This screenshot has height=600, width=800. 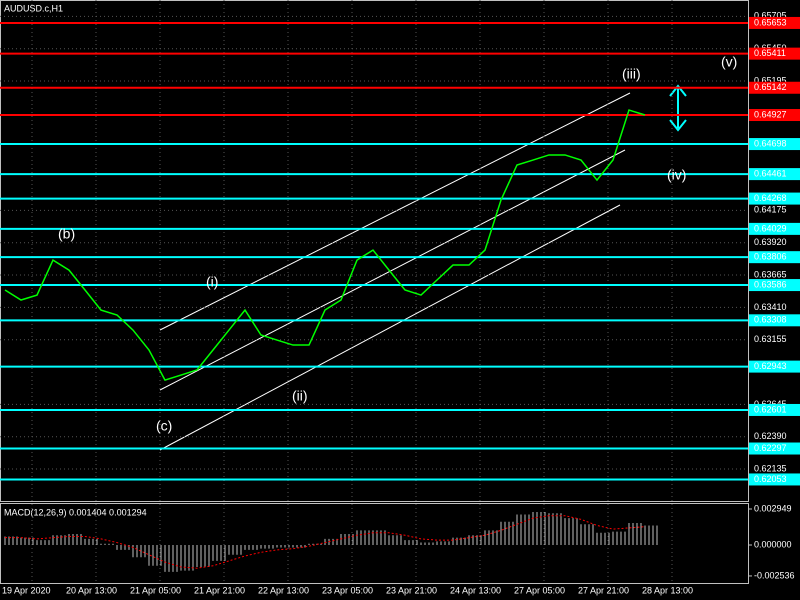 What do you see at coordinates (770, 366) in the screenshot?
I see `level-label: 0.62943` at bounding box center [770, 366].